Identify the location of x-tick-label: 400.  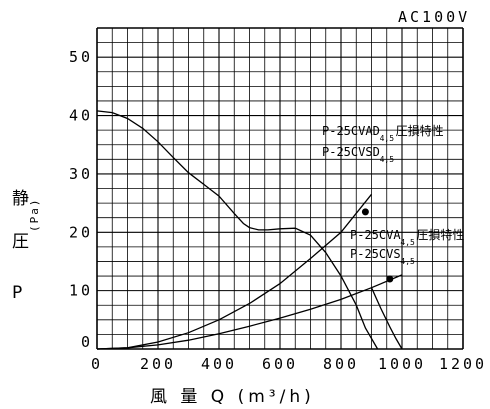
(219, 364).